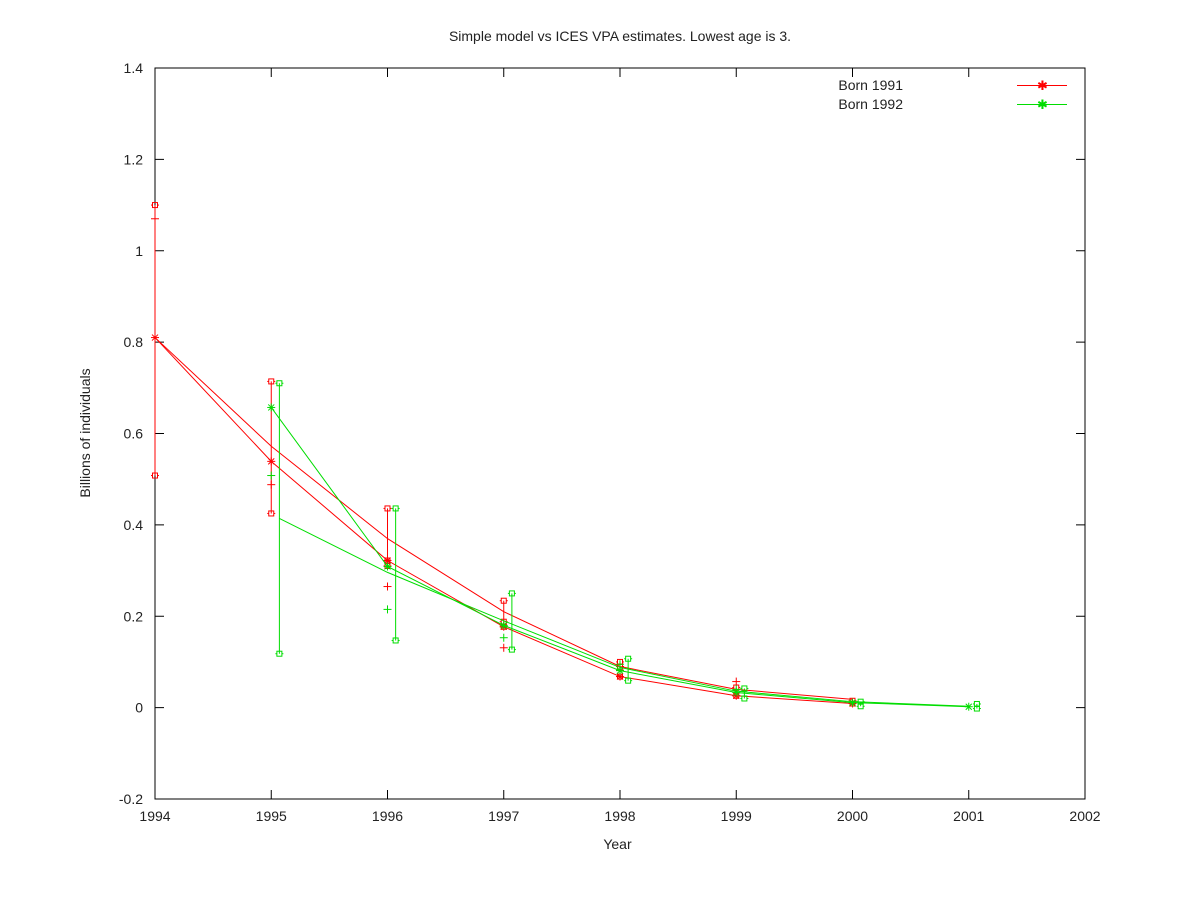 The image size is (1200, 900). What do you see at coordinates (870, 85) in the screenshot?
I see `legend-label: Born 1991` at bounding box center [870, 85].